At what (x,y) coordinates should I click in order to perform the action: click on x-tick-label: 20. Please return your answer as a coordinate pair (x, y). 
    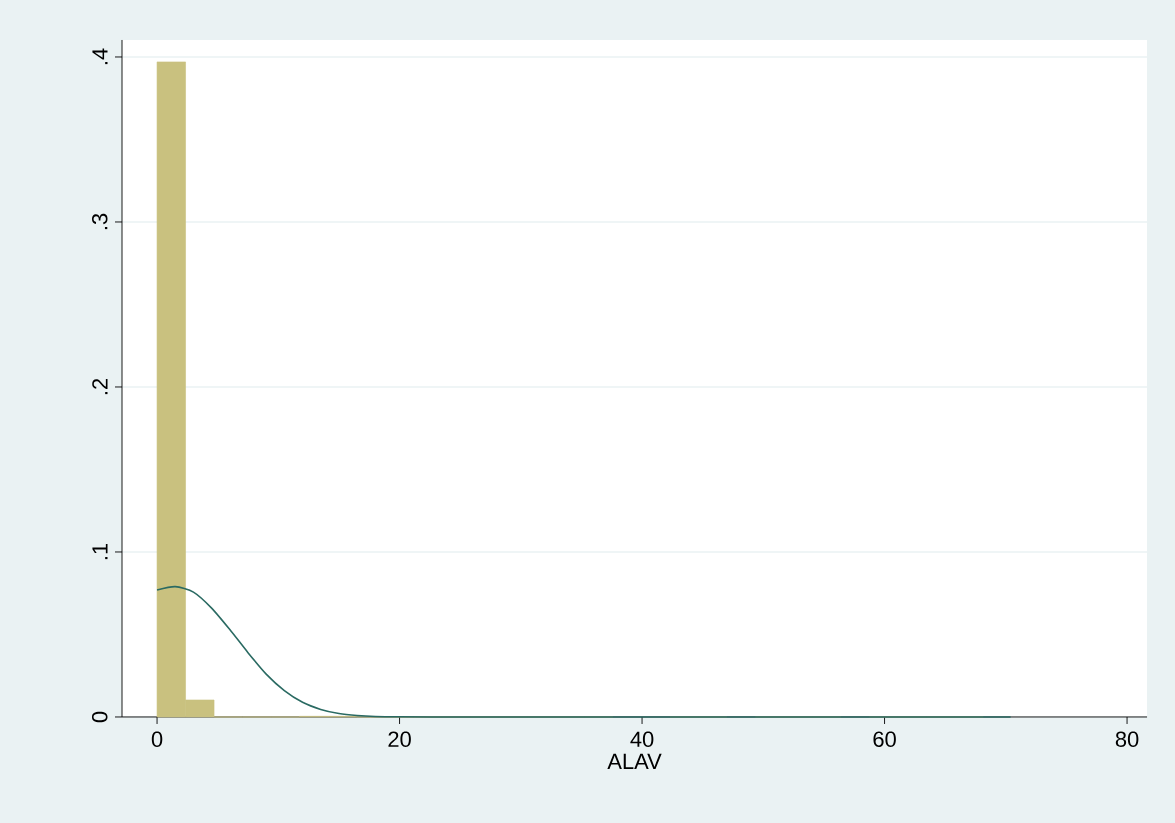
    Looking at the image, I should click on (399, 739).